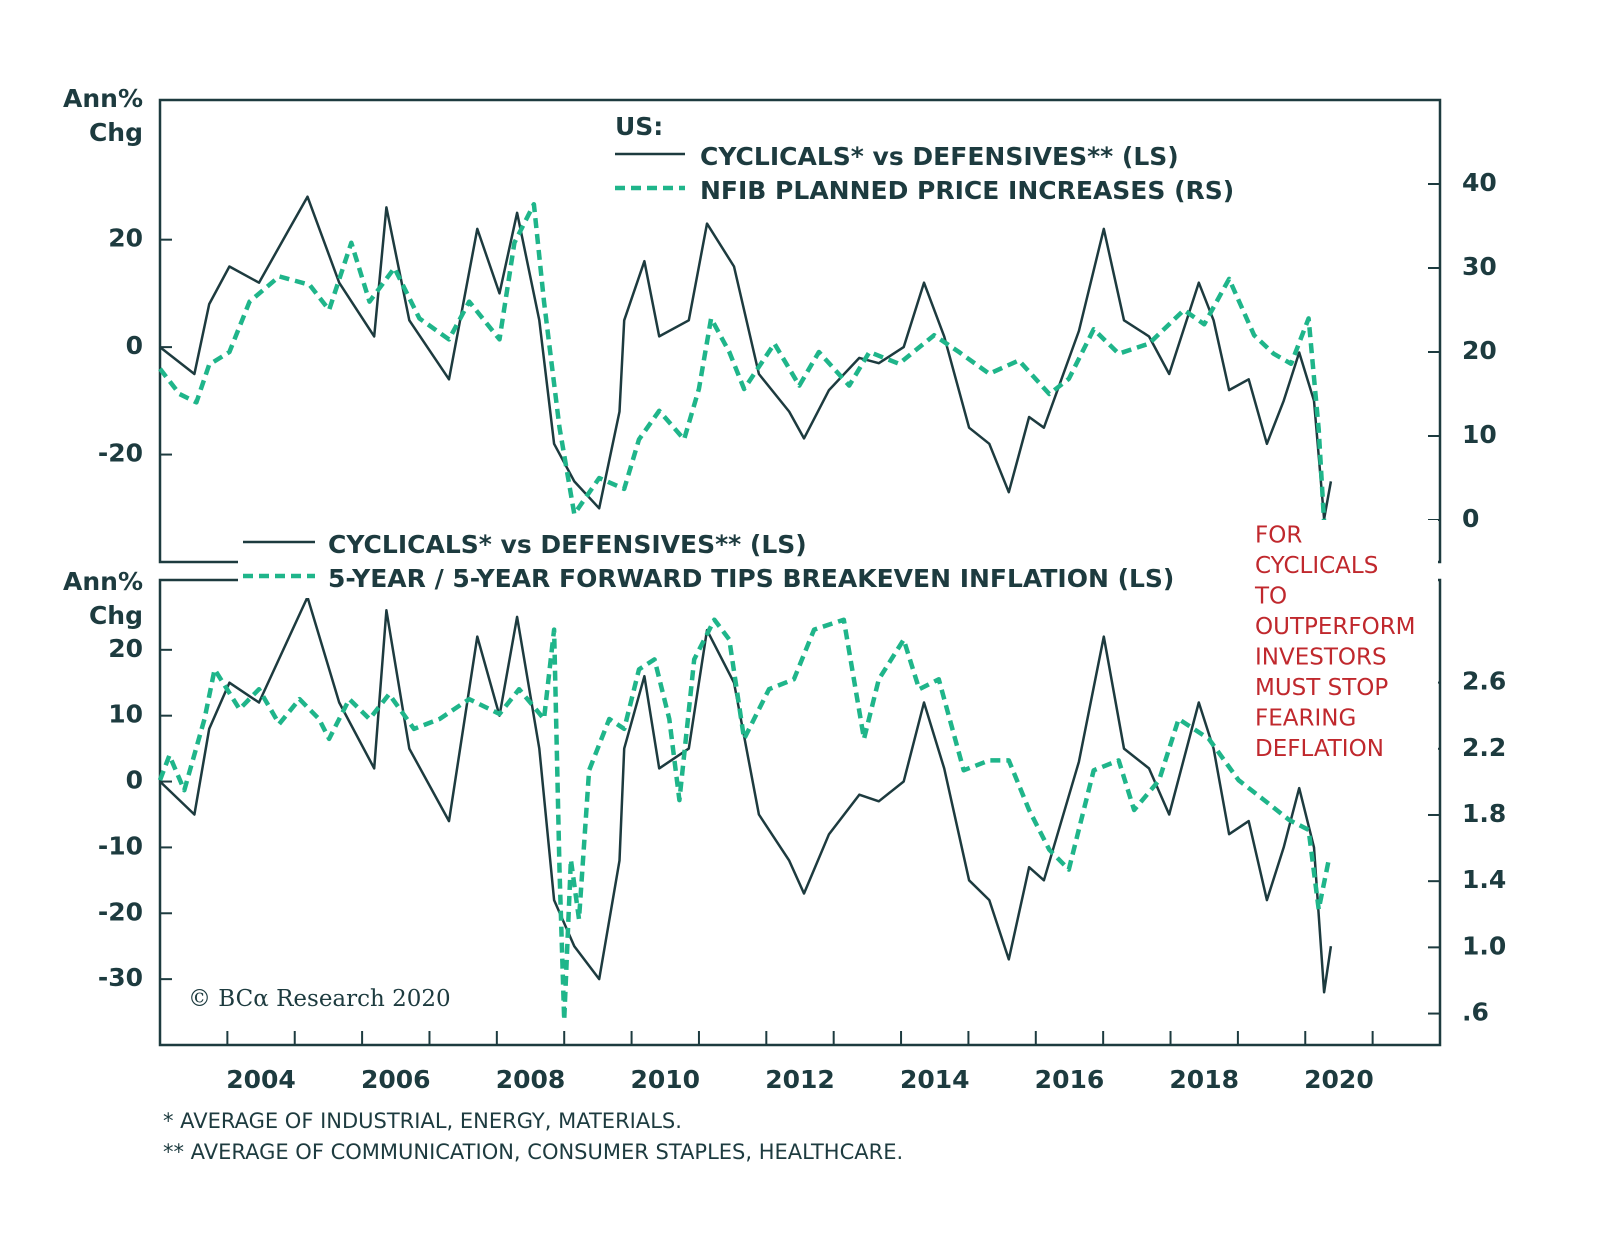 This screenshot has height=1239, width=1600. Describe the element at coordinates (1479, 182) in the screenshot. I see `y2-tick-label: 40` at that location.